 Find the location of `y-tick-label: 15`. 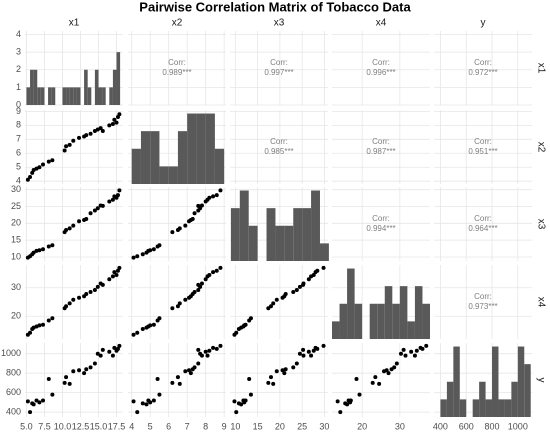

y-tick-label: 15 is located at coordinates (16, 240).